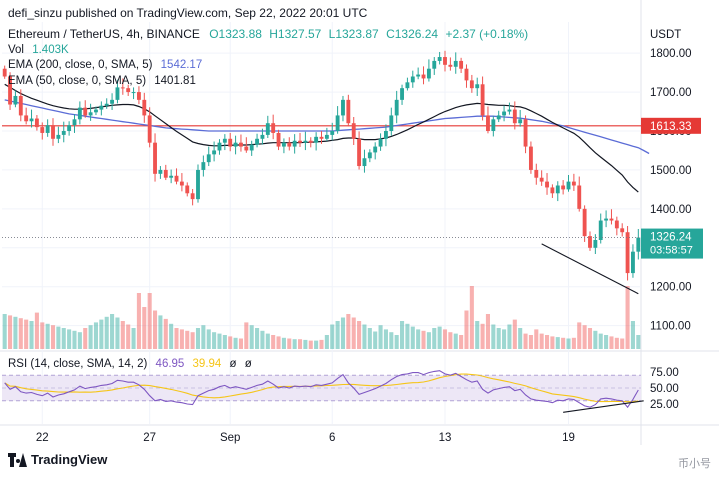 The image size is (719, 481). I want to click on brand-text: TradingView, so click(69, 459).